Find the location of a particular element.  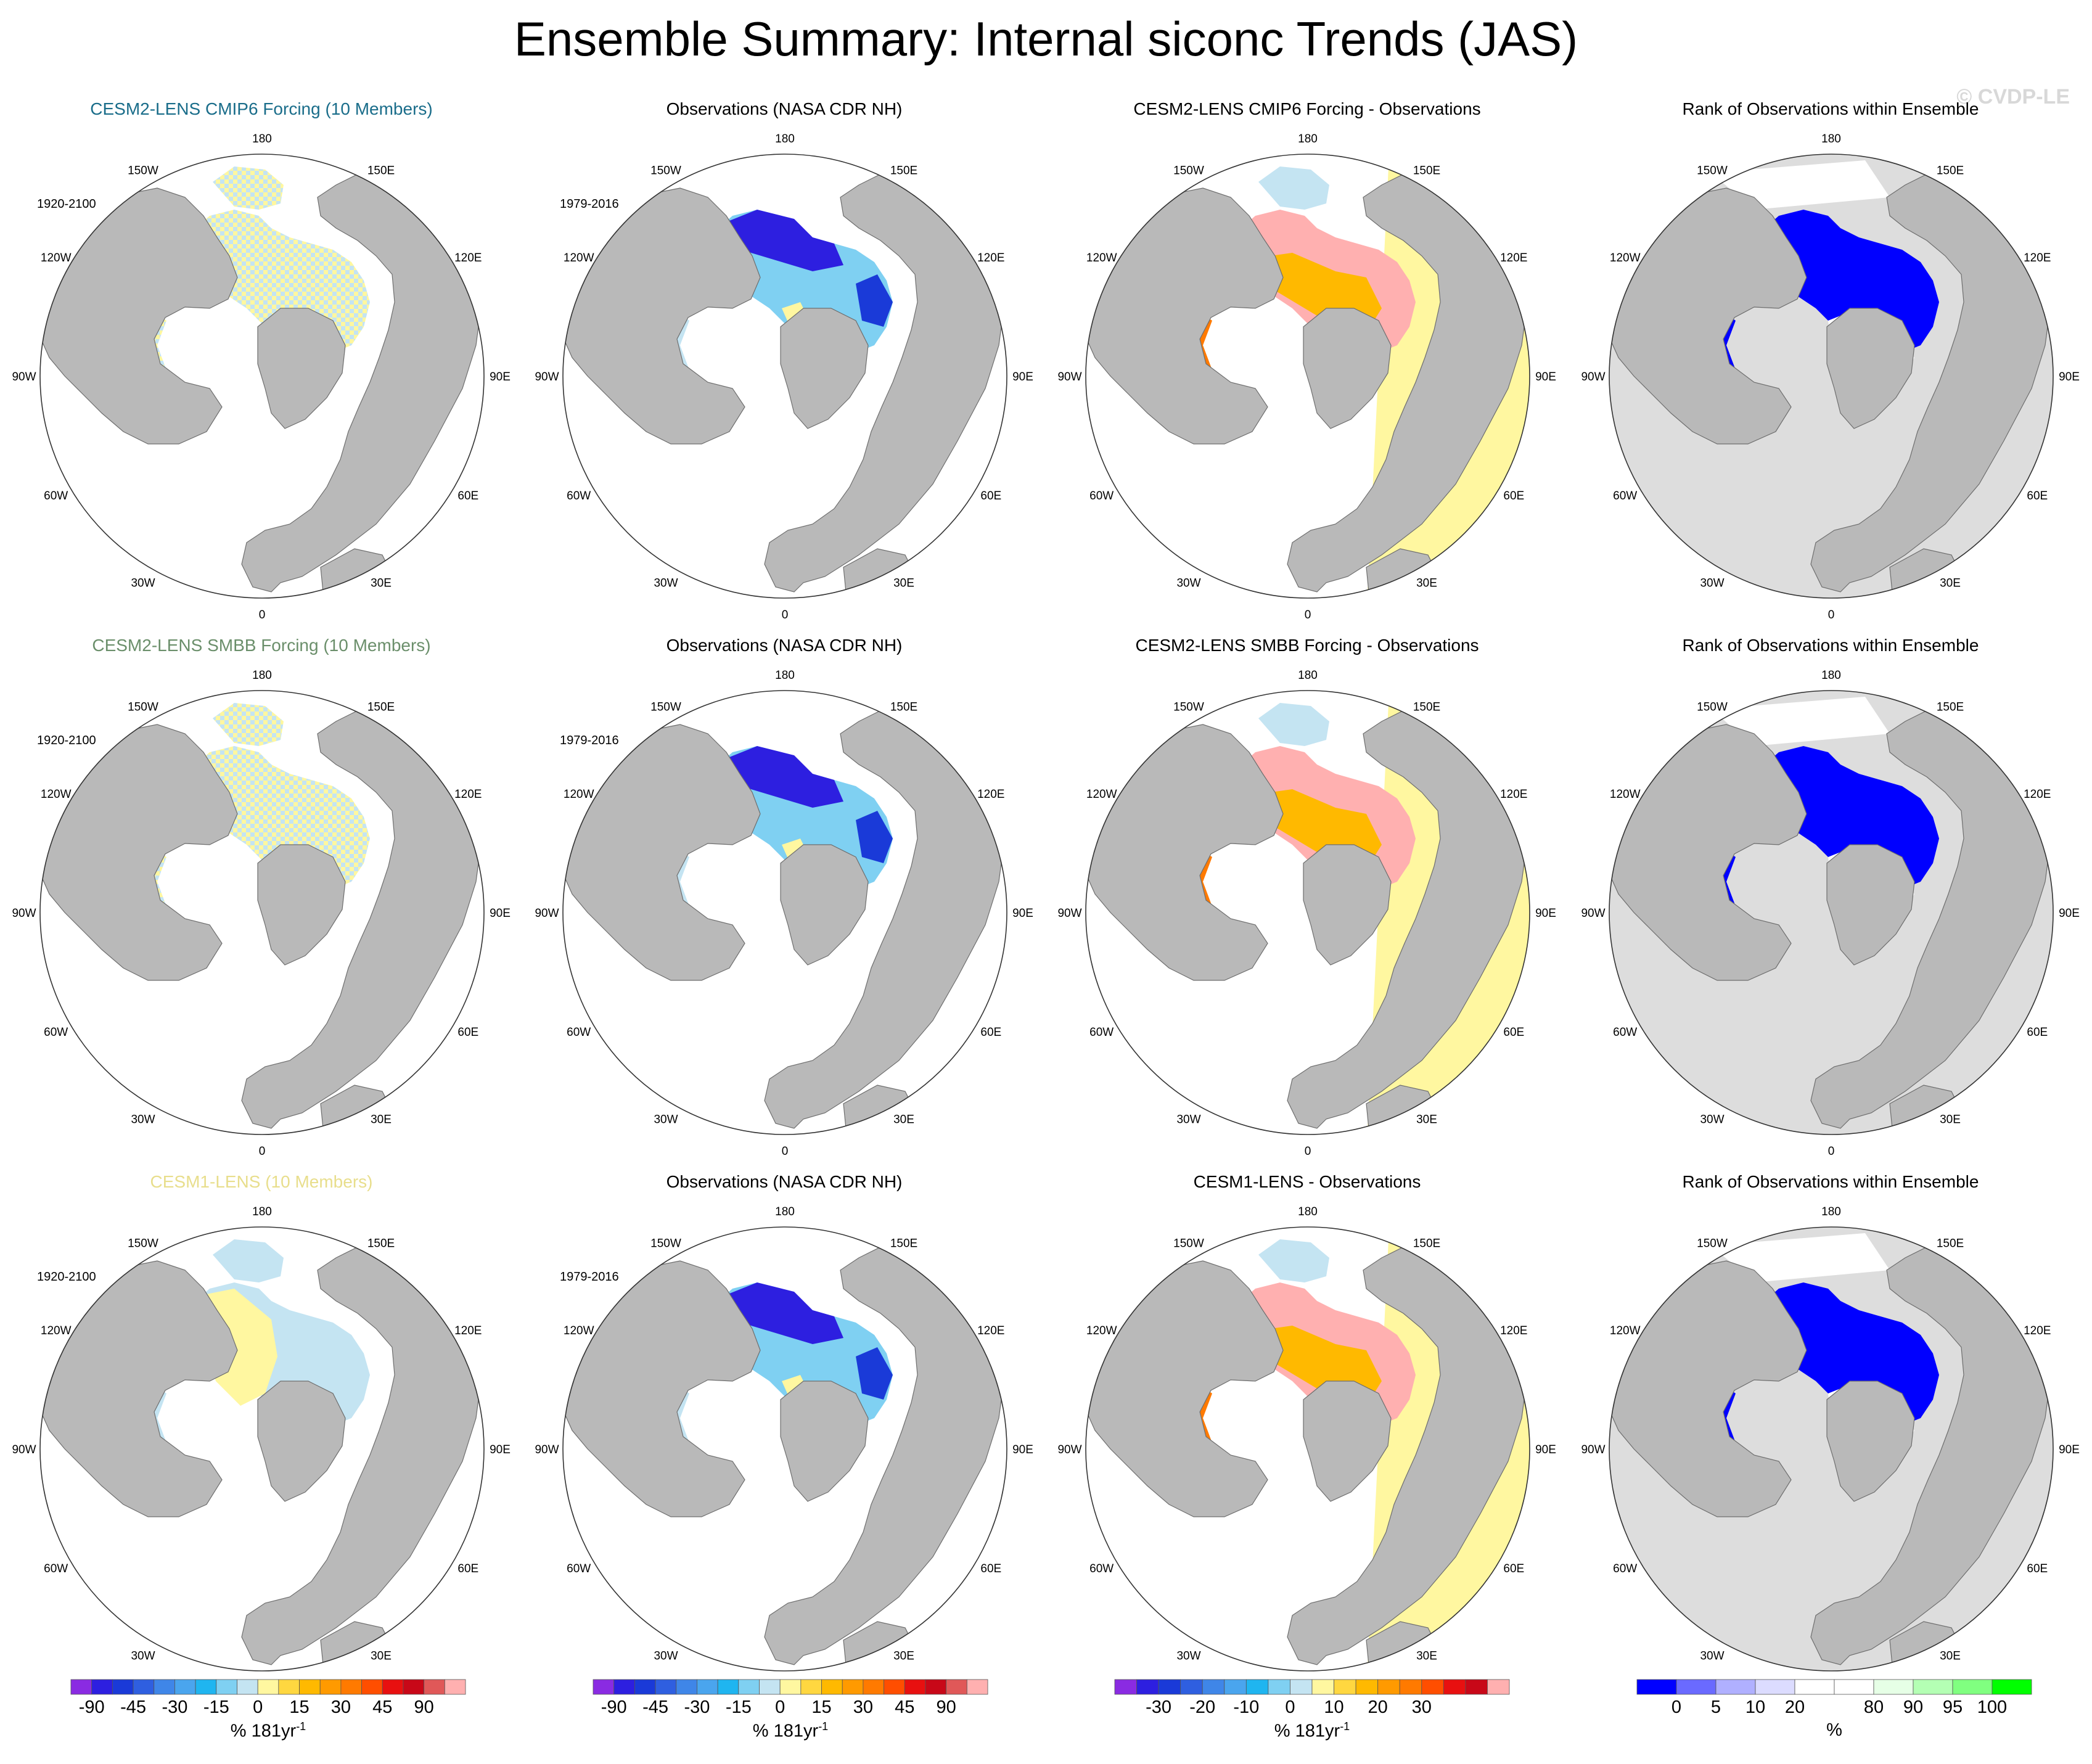

colorbar-tick-label: 95 is located at coordinates (1953, 1707).